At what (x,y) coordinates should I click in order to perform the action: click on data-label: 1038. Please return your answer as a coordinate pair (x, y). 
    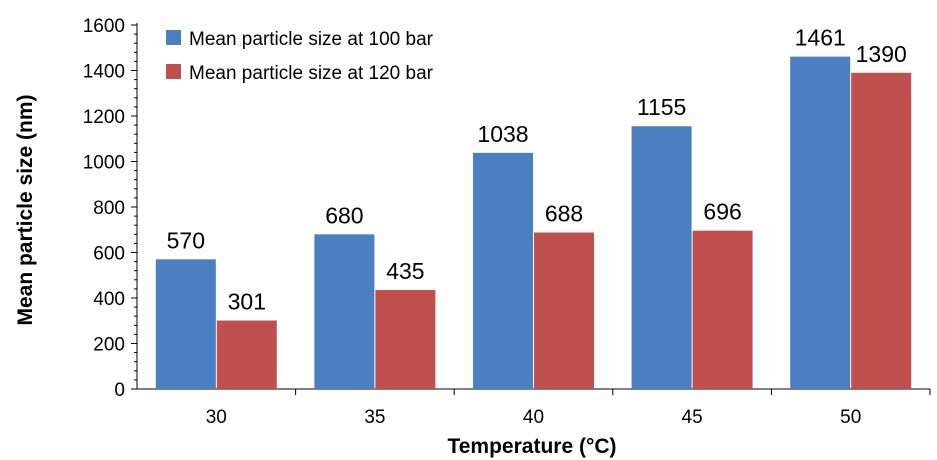
    Looking at the image, I should click on (502, 134).